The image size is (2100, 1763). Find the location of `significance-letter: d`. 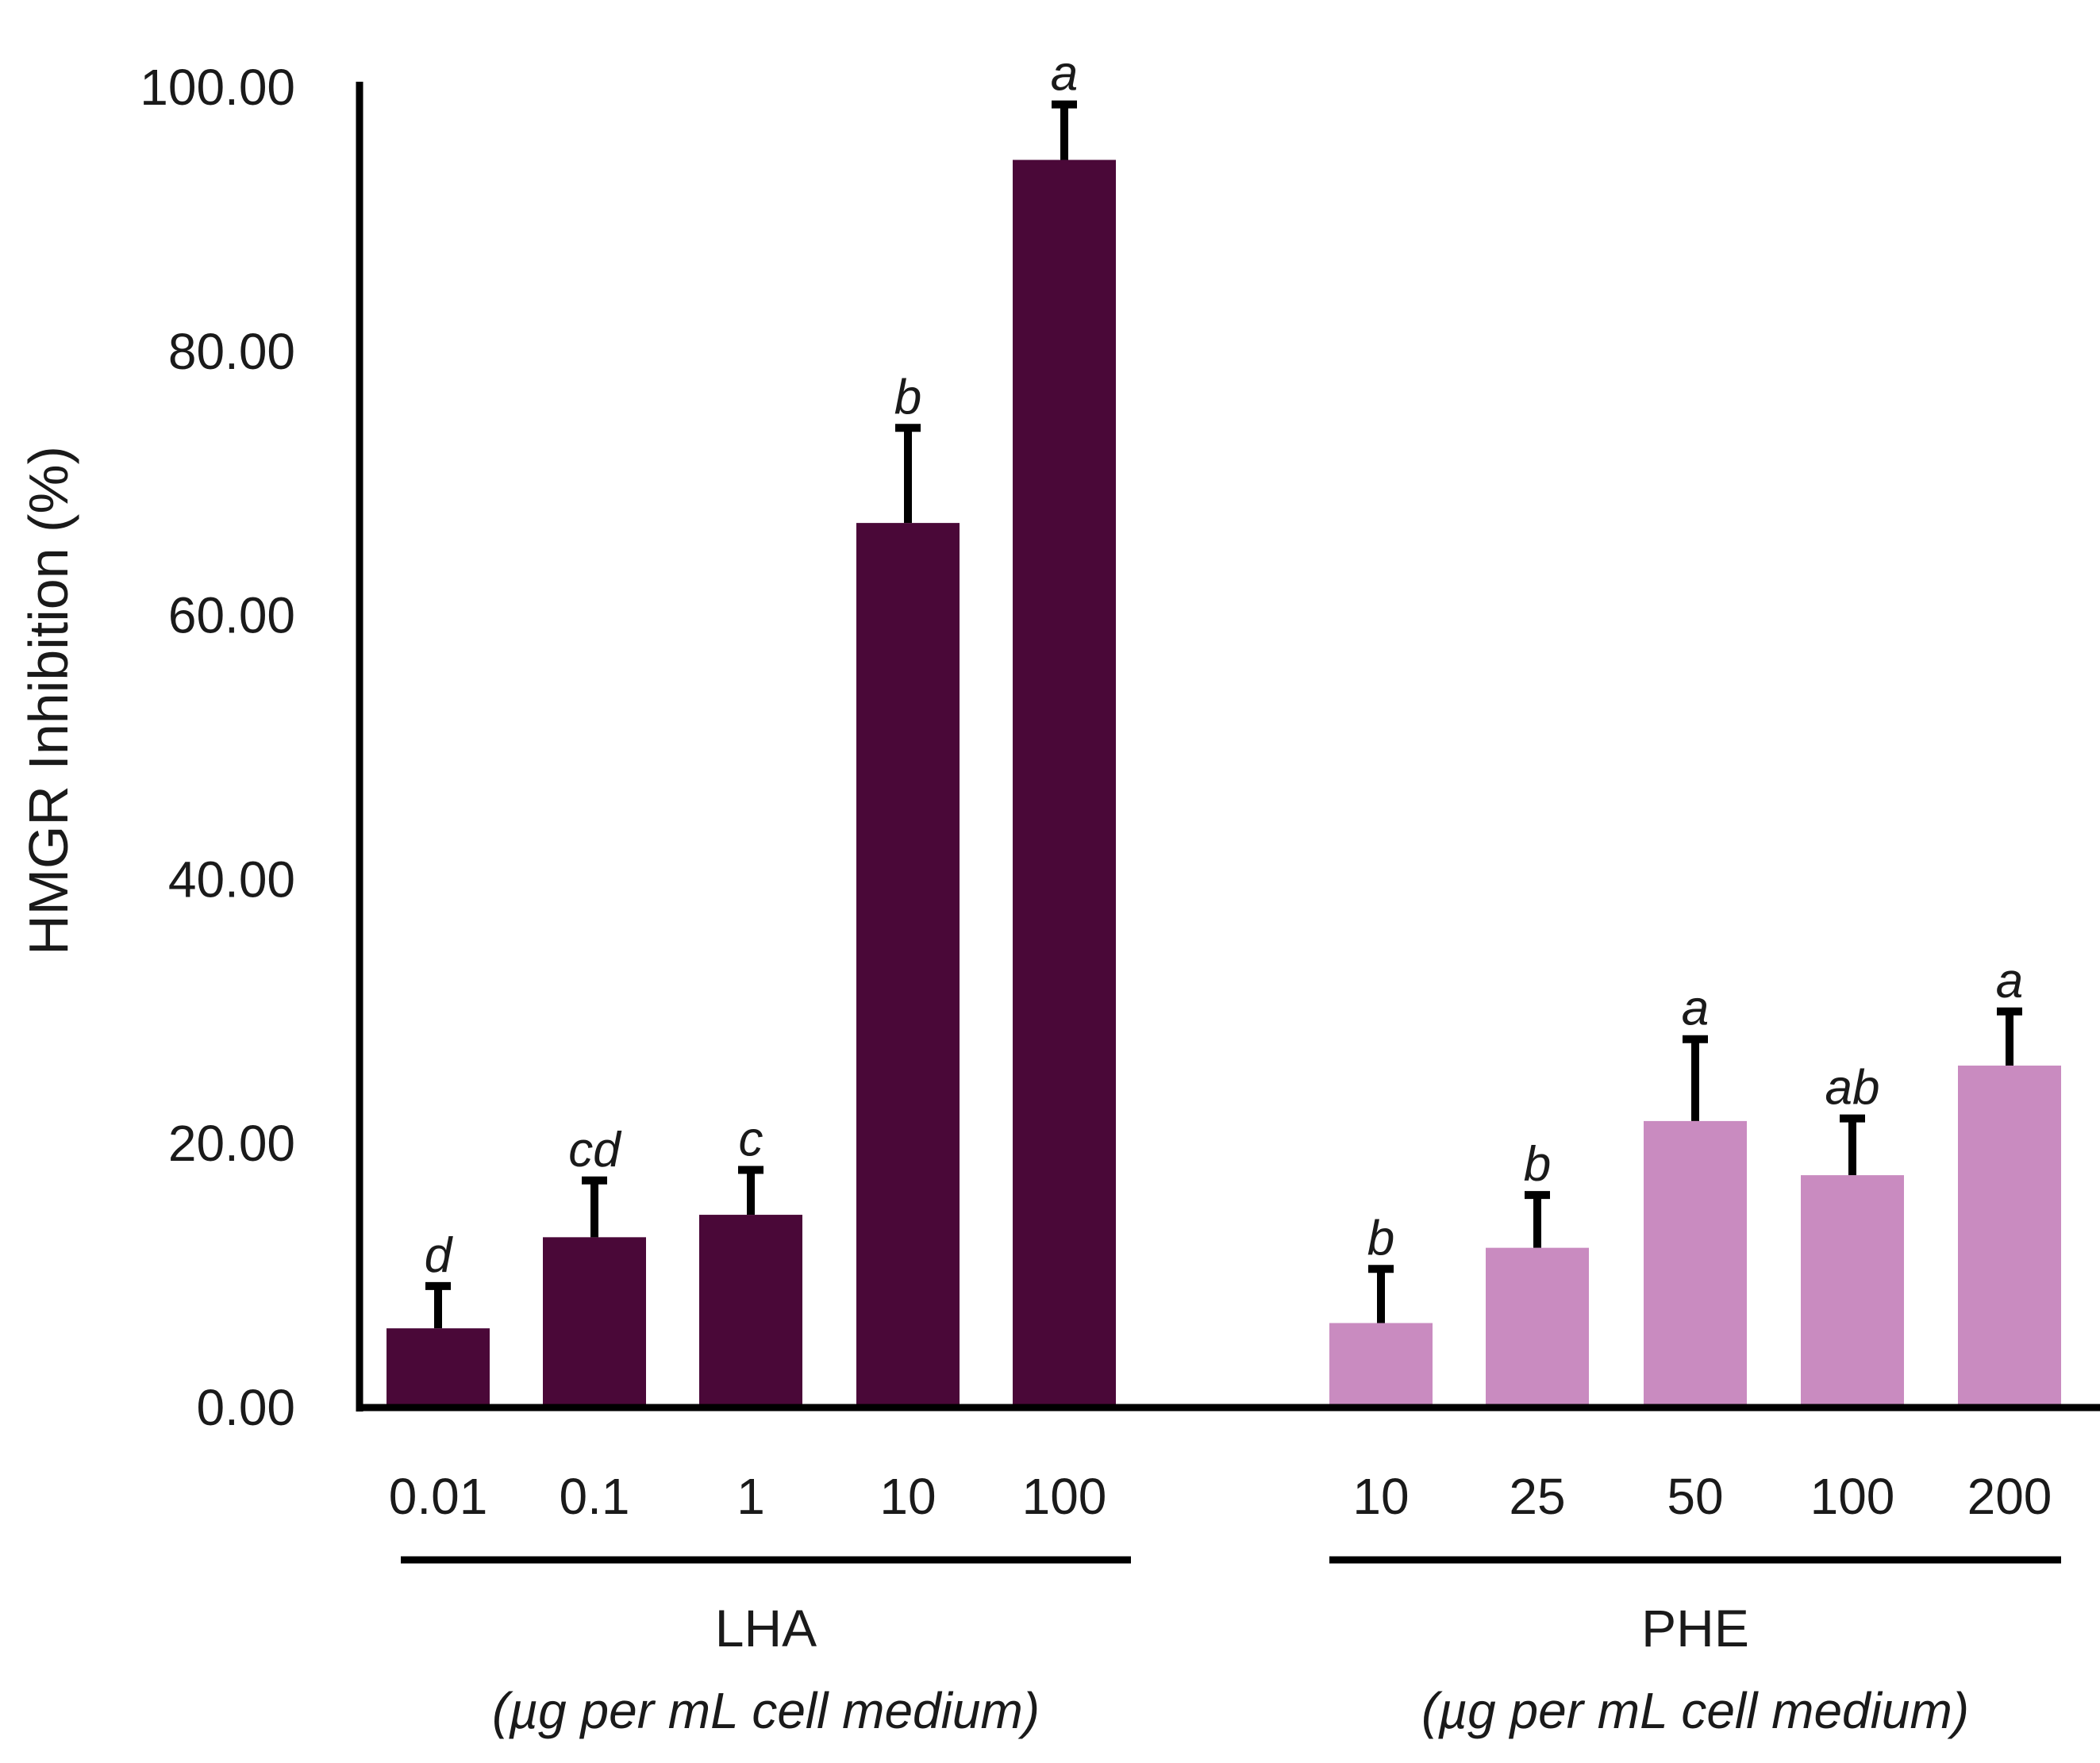

significance-letter: d is located at coordinates (439, 1255).